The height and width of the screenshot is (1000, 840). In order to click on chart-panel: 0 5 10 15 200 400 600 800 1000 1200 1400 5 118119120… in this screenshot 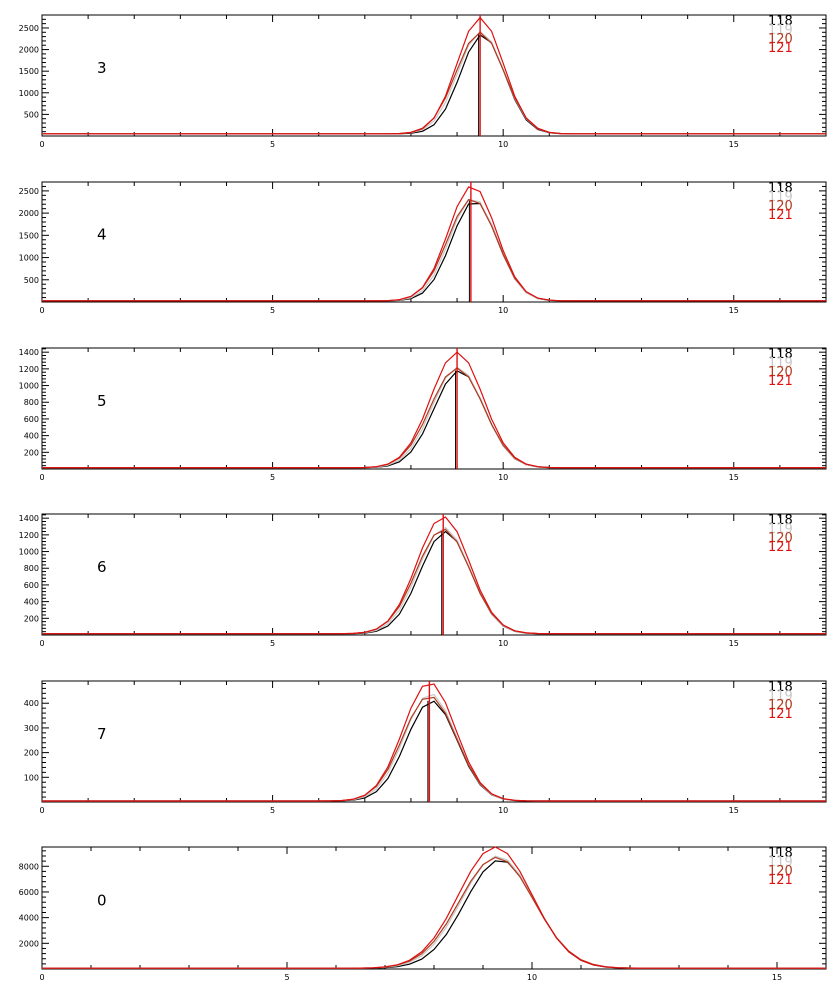, I will do `click(423, 414)`.